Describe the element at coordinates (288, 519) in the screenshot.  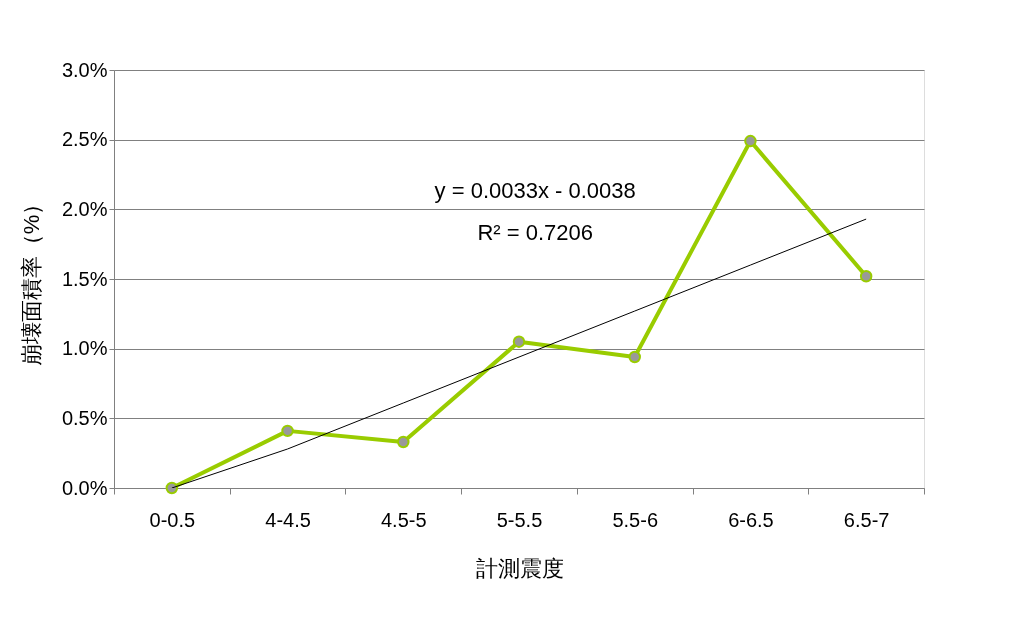
I see `x-tick-label: 4-4.5` at that location.